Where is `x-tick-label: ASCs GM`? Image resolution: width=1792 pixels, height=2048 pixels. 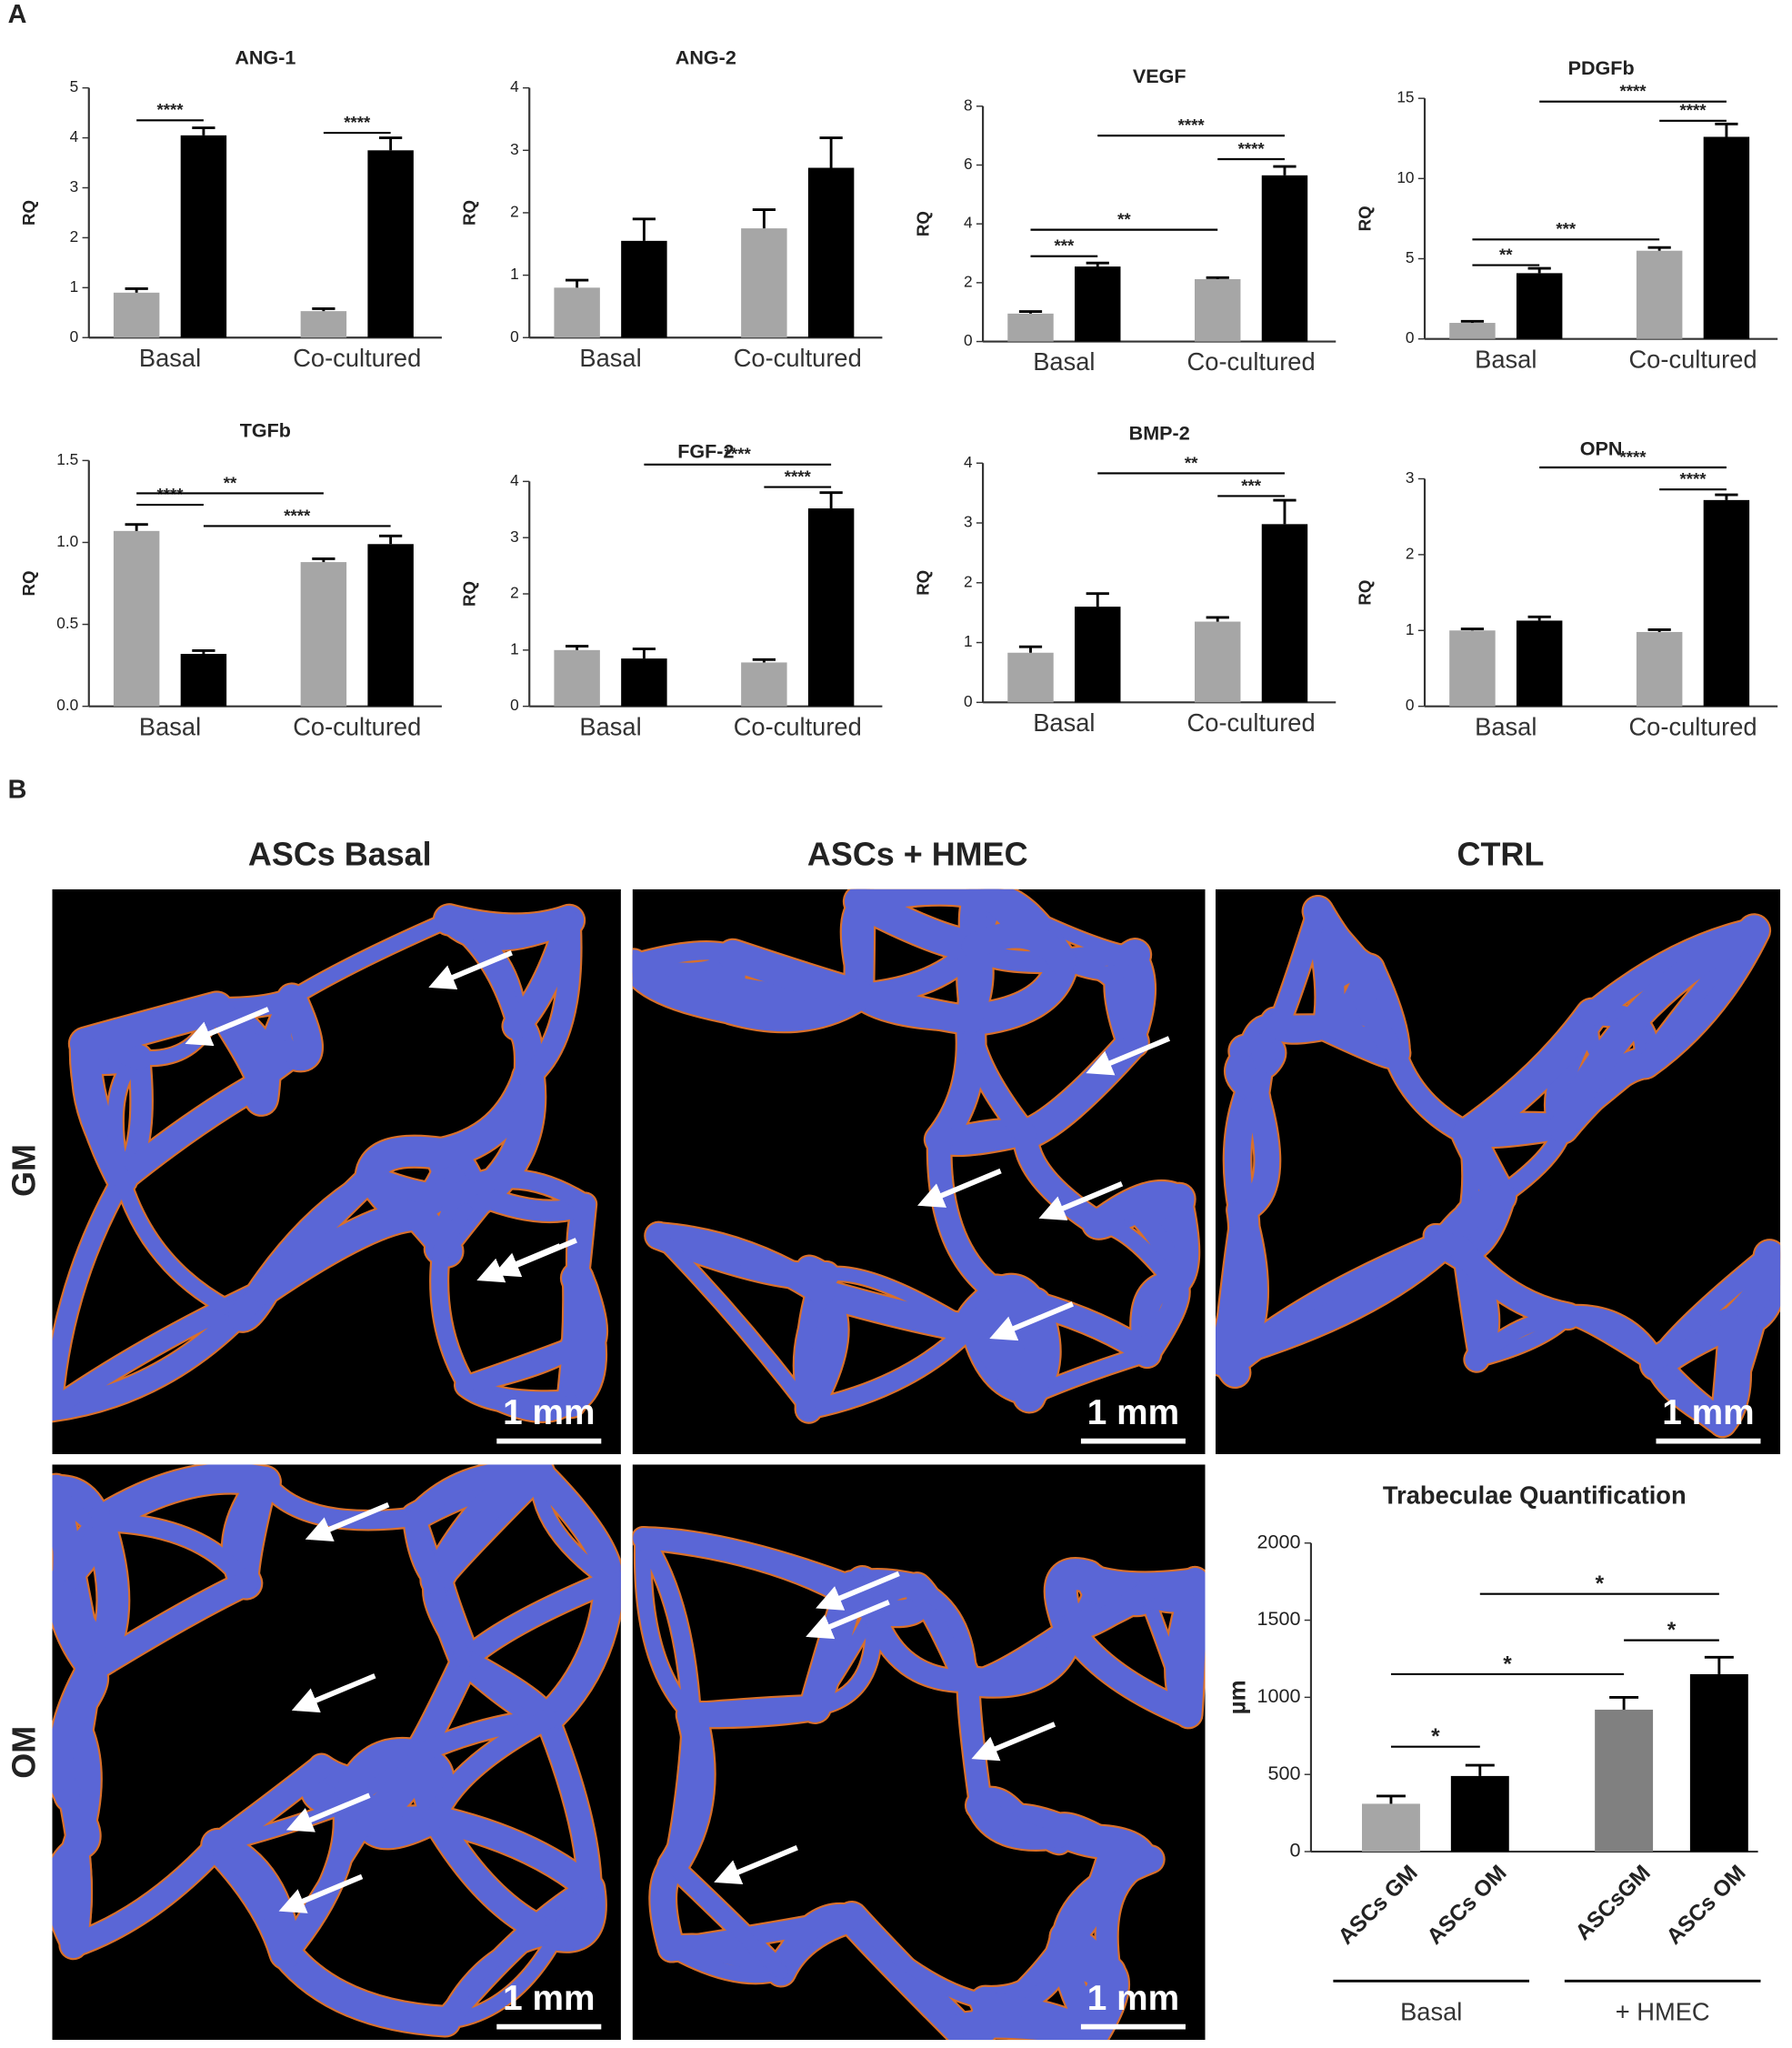 x-tick-label: ASCs GM is located at coordinates (1378, 1905).